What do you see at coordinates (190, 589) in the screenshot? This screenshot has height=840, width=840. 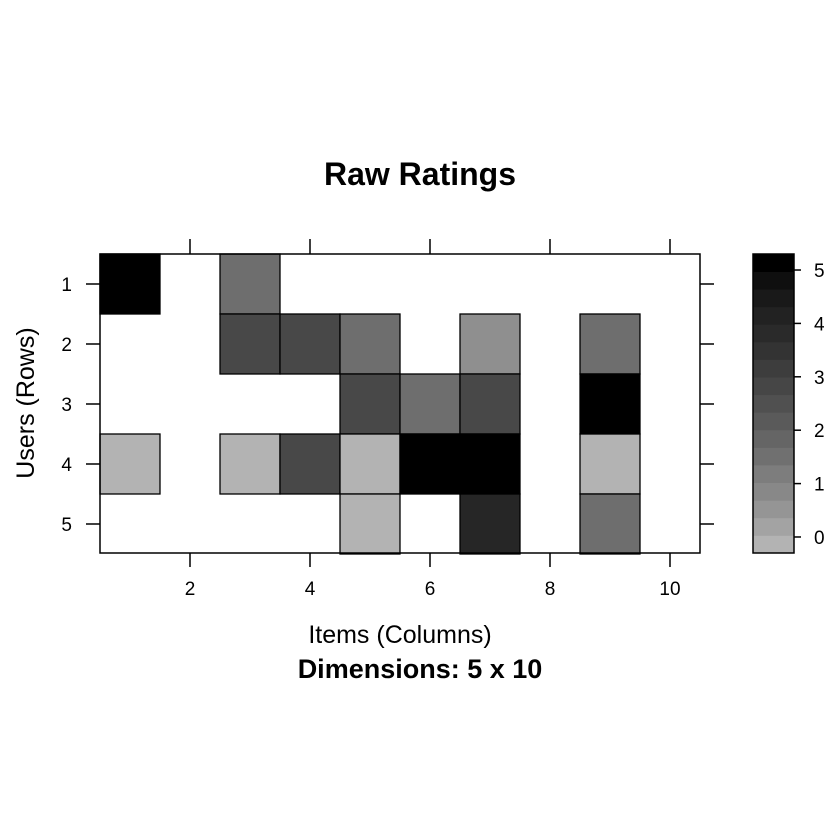 I see `x-tick-label: 2` at bounding box center [190, 589].